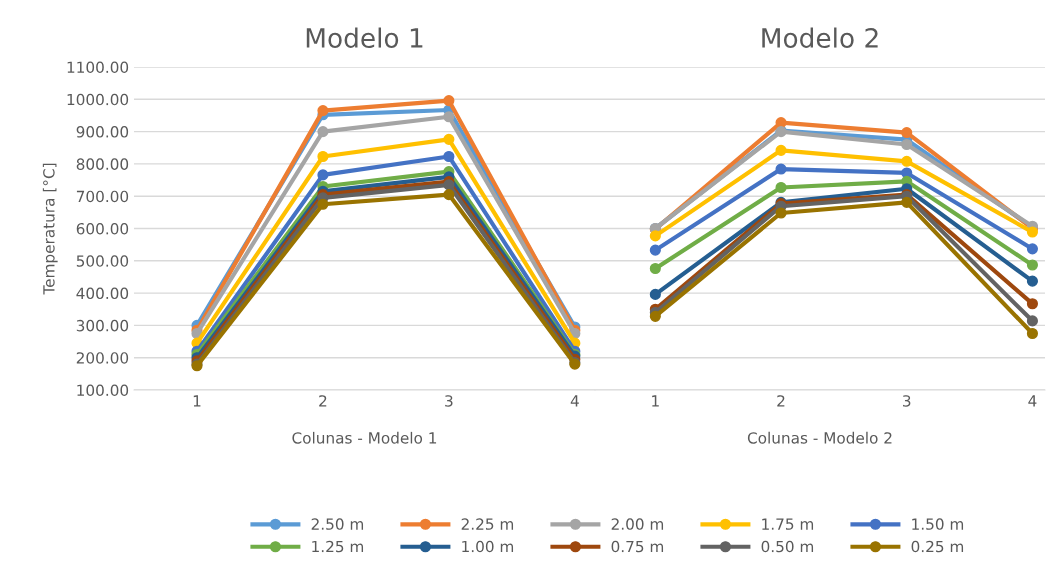  I want to click on y-tick-label: 100.00, so click(103, 390).